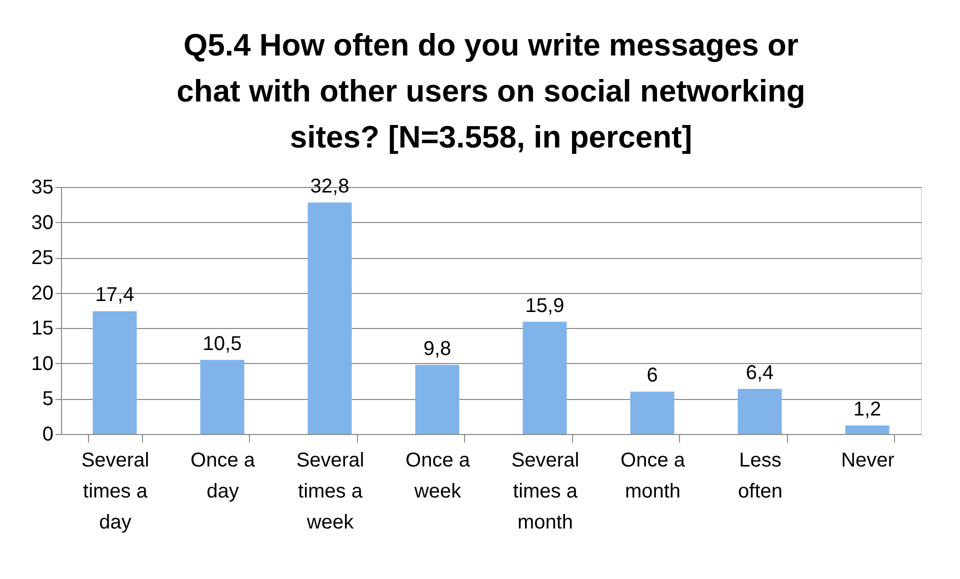 This screenshot has width=960, height=579. What do you see at coordinates (48, 399) in the screenshot?
I see `y-tick-label: 5` at bounding box center [48, 399].